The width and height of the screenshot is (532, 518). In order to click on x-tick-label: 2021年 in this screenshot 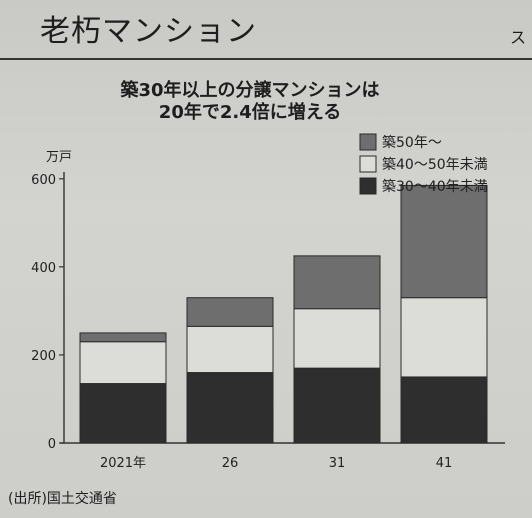, I will do `click(123, 463)`.